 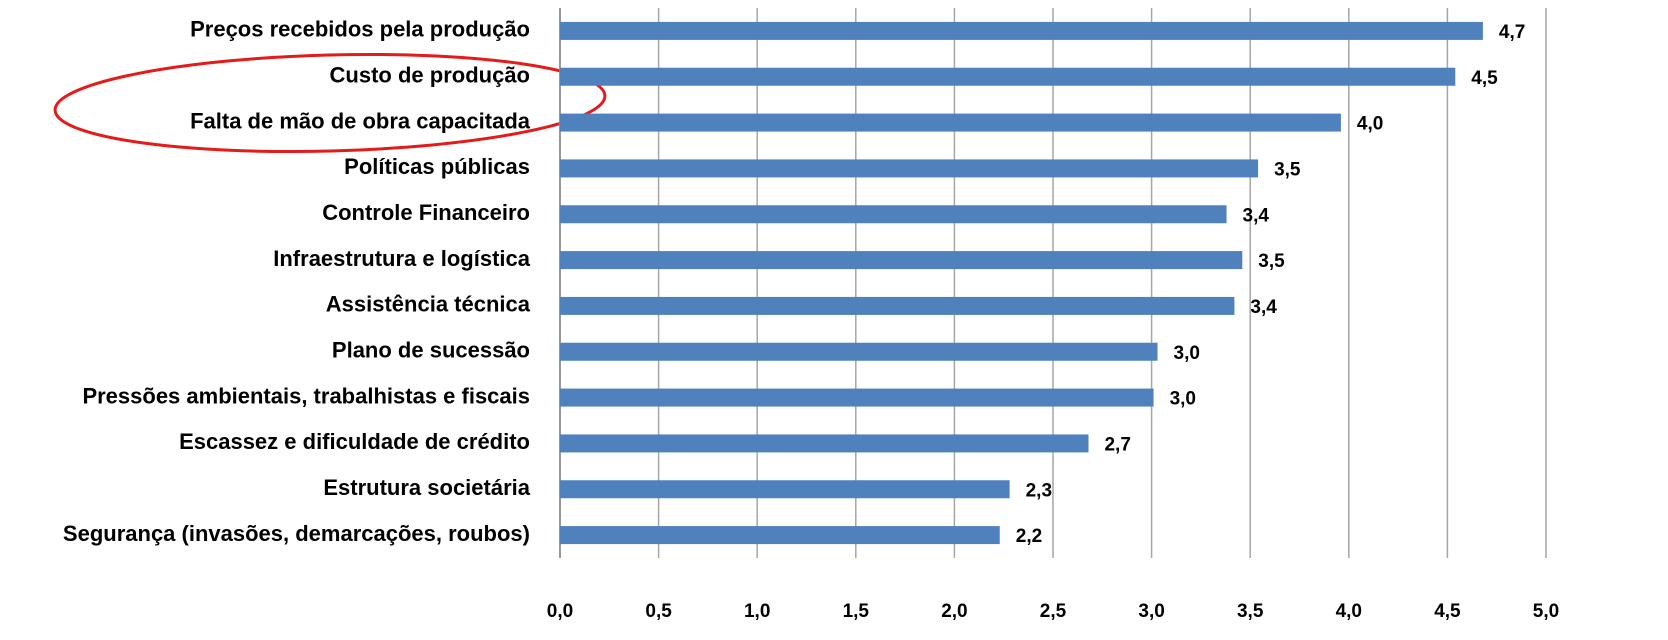 What do you see at coordinates (1117, 444) in the screenshot?
I see `data-label: 2,7` at bounding box center [1117, 444].